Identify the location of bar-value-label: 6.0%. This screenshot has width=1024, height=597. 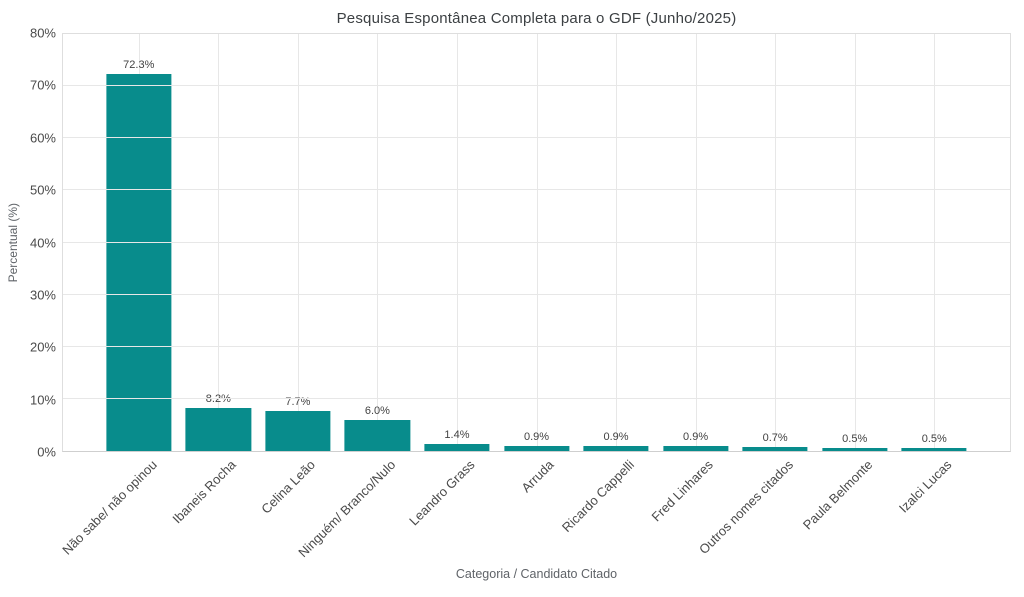
(377, 410).